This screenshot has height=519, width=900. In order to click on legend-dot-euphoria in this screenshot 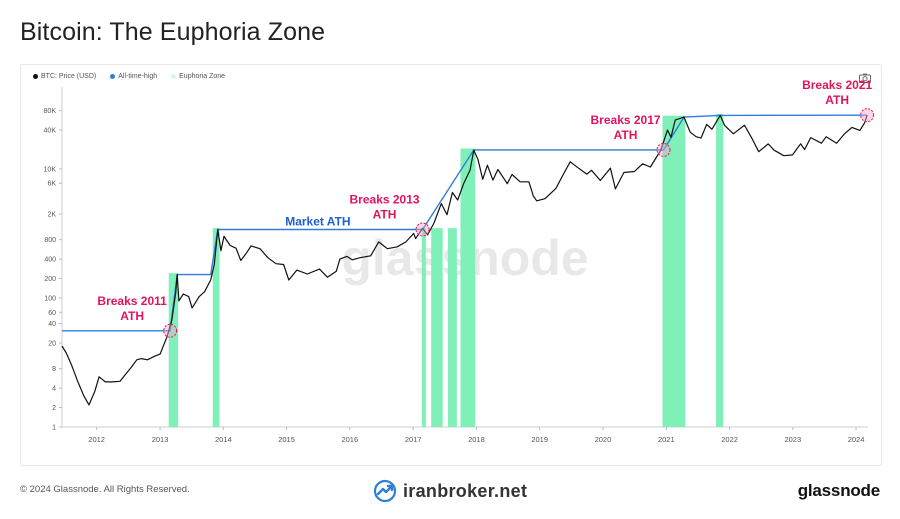, I will do `click(174, 76)`.